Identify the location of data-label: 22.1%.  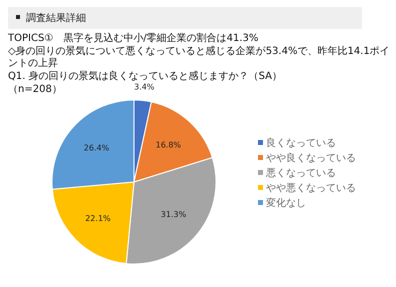
(98, 218).